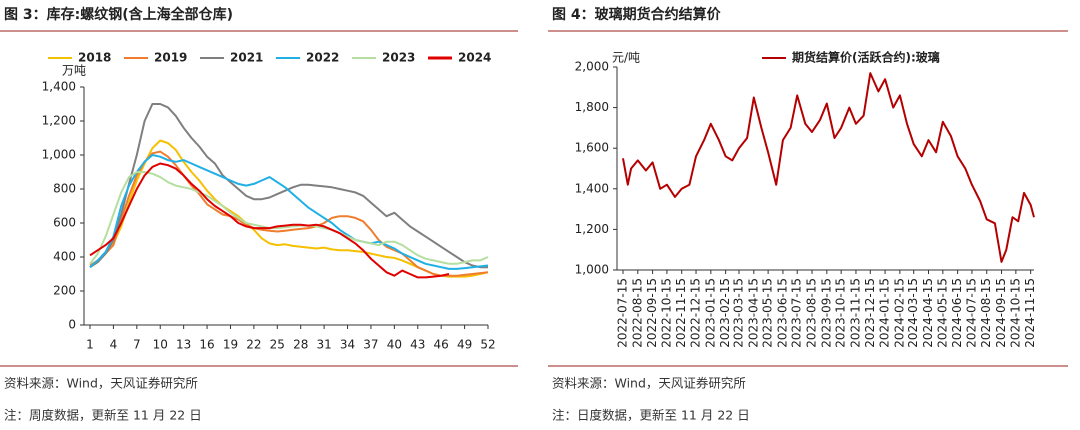  Describe the element at coordinates (913, 313) in the screenshot. I see `x-tick-label: 2024-03-15` at that location.